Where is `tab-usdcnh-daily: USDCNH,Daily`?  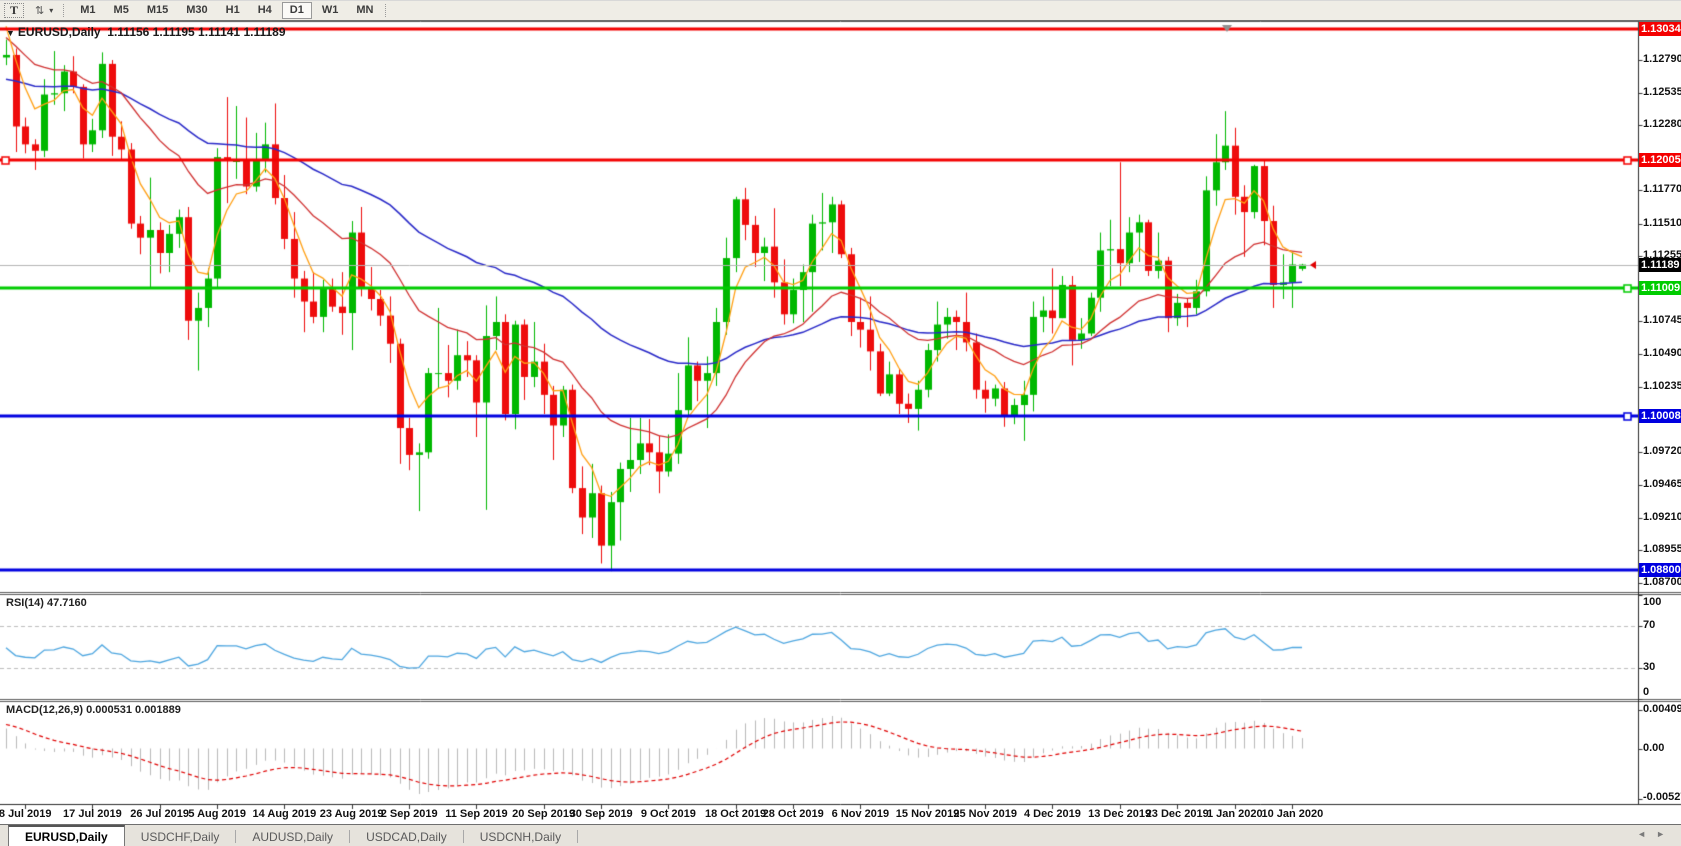 tab-usdcnh-daily: USDCNH,Daily is located at coordinates (520, 836).